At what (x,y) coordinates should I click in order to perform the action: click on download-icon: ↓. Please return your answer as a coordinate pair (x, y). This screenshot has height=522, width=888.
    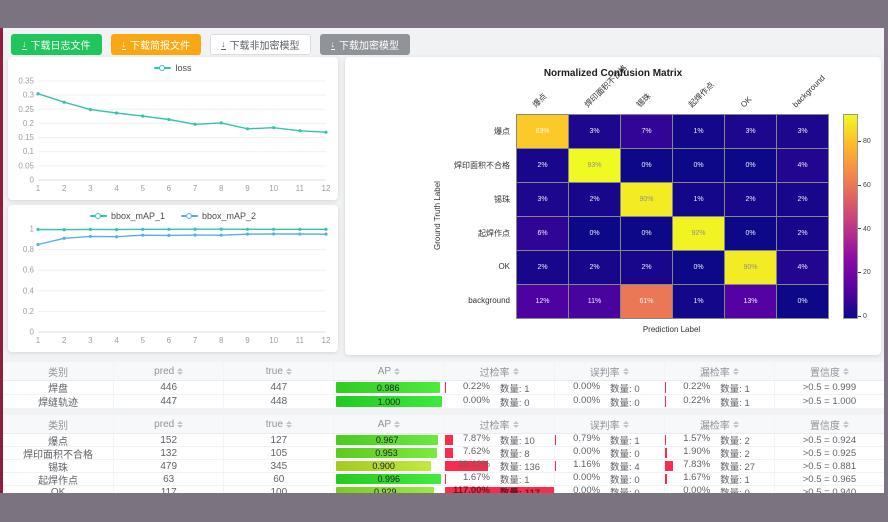
    Looking at the image, I should click on (123, 44).